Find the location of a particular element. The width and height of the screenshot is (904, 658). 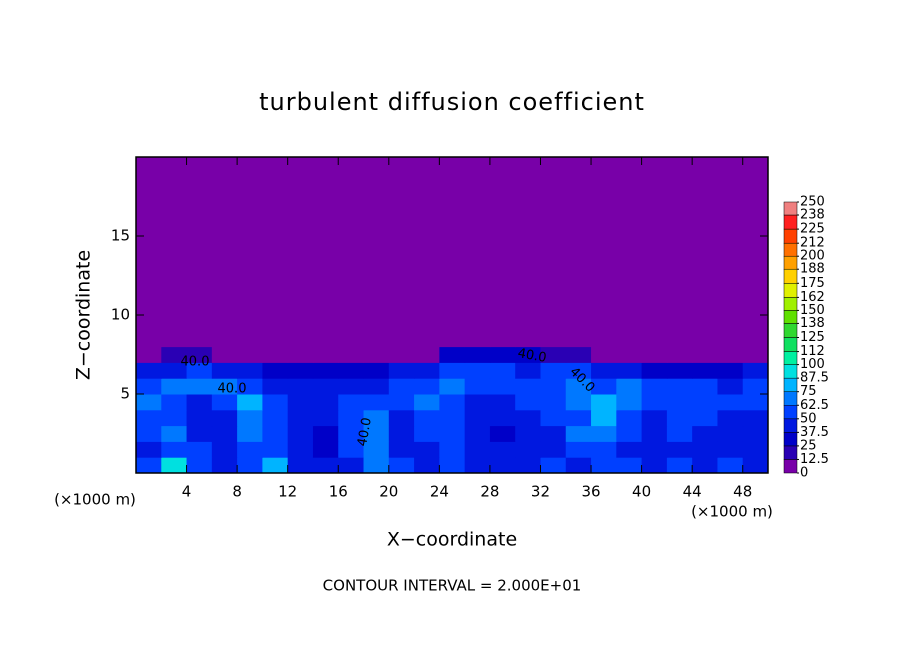

x-tick-label: 48 is located at coordinates (742, 492).